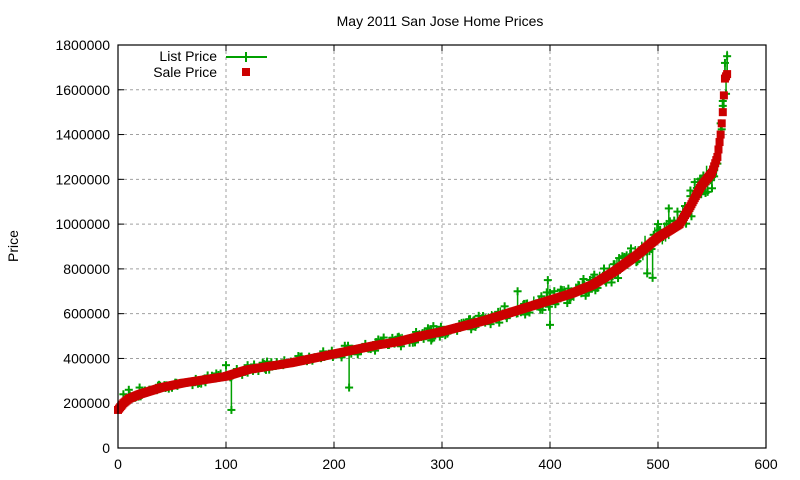  Describe the element at coordinates (86, 358) in the screenshot. I see `y-tick-label: 400000` at that location.